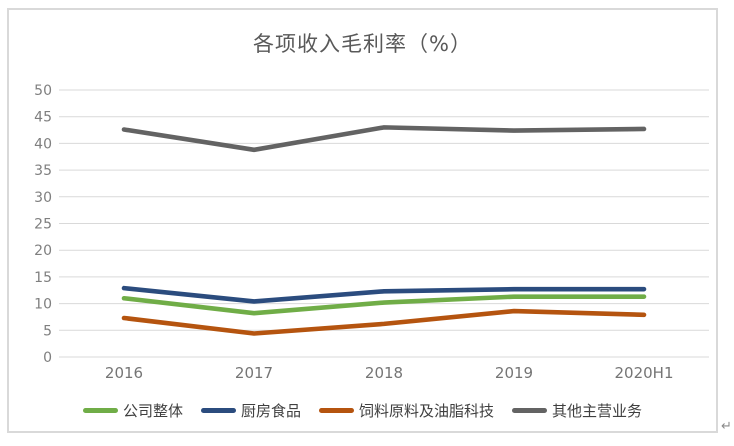  Describe the element at coordinates (47, 331) in the screenshot. I see `y-tick-label: 5` at that location.